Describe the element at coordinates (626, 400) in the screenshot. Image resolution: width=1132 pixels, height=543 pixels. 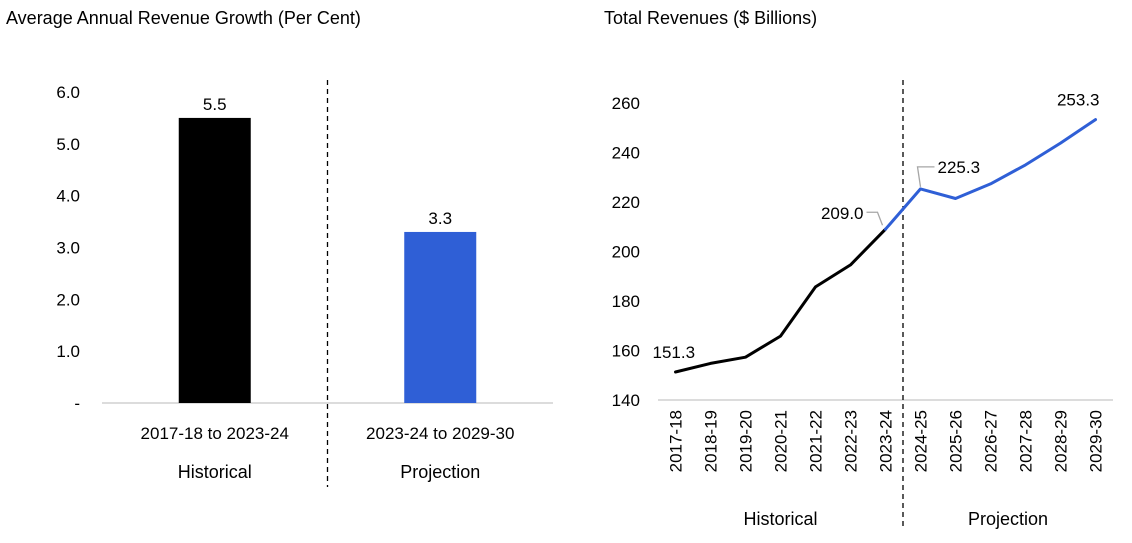
I see `y-tick-label: 140` at that location.